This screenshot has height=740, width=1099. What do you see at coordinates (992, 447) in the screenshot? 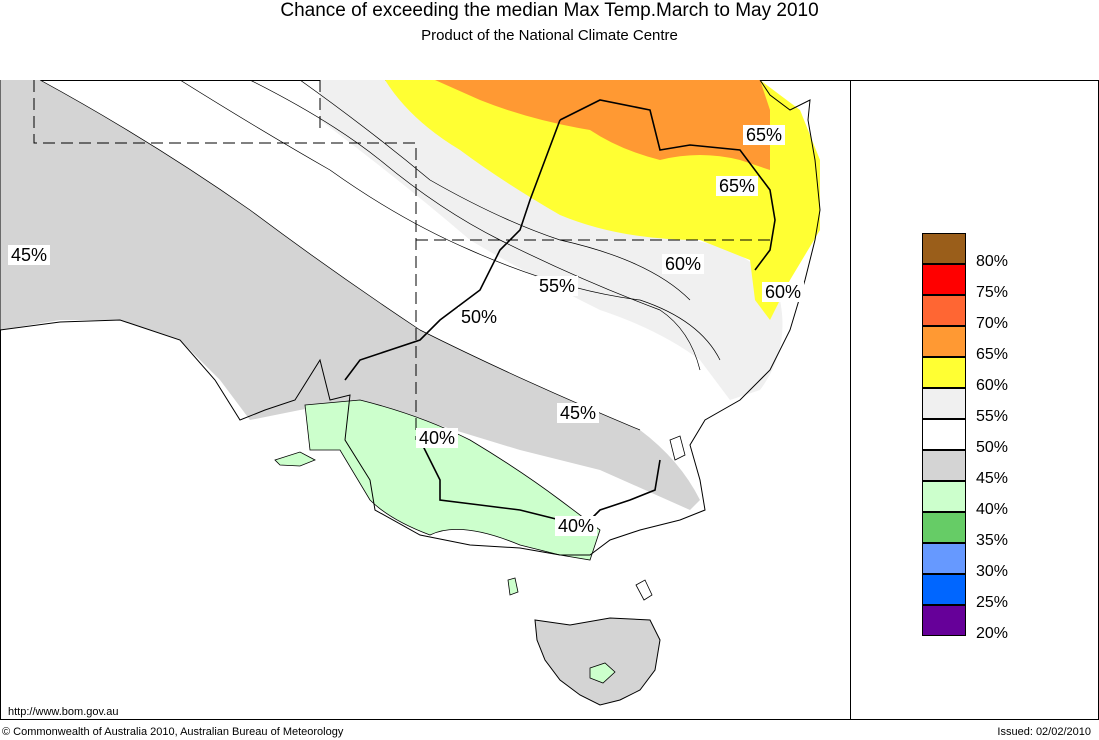
I see `legend-label: 50%` at bounding box center [992, 447].